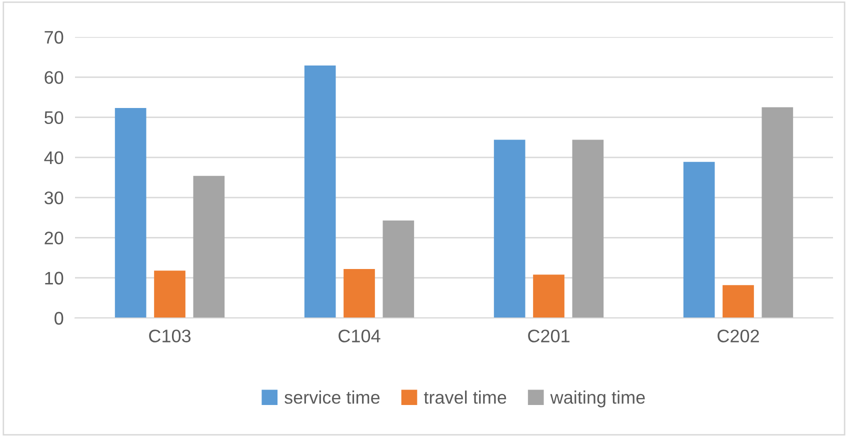  Describe the element at coordinates (549, 336) in the screenshot. I see `x-tick-label: C201` at that location.